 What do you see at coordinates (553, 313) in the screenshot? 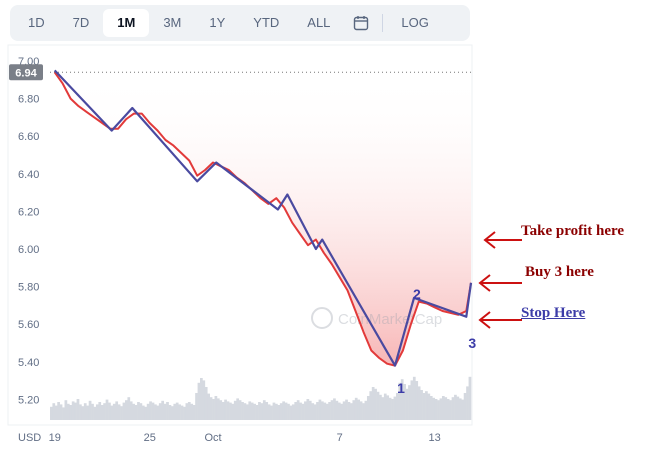
I see `stop-annotation: Stop Here` at bounding box center [553, 313].